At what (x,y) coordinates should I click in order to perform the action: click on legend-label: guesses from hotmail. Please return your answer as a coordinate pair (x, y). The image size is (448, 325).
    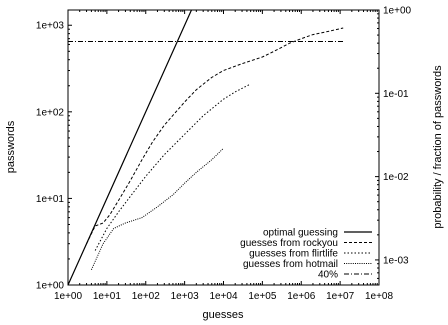
    Looking at the image, I should click on (290, 264).